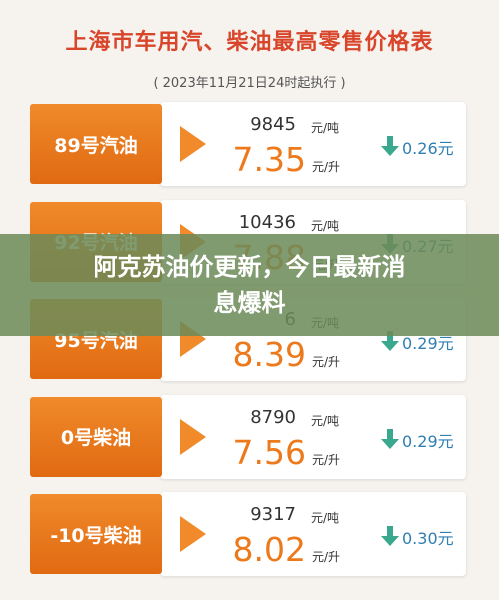 This screenshot has height=600, width=499. What do you see at coordinates (269, 452) in the screenshot?
I see `price-liter: 7.56` at bounding box center [269, 452].